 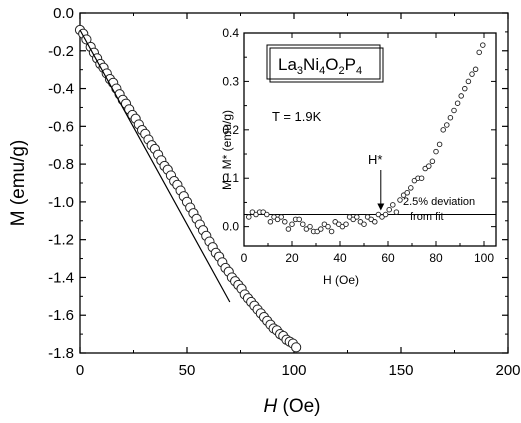 What do you see at coordinates (61, 353) in the screenshot?
I see `main-y-tick-label: -1.8` at bounding box center [61, 353].